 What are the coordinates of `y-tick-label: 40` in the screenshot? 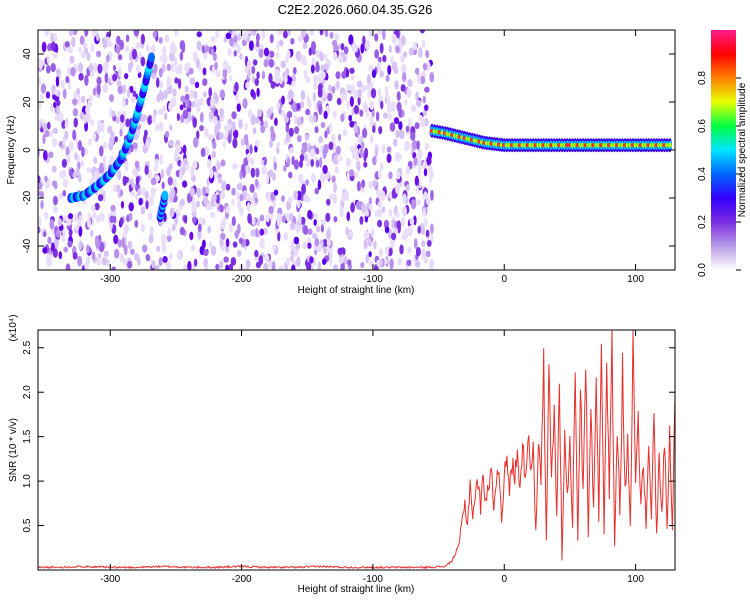 It's located at (27, 54).